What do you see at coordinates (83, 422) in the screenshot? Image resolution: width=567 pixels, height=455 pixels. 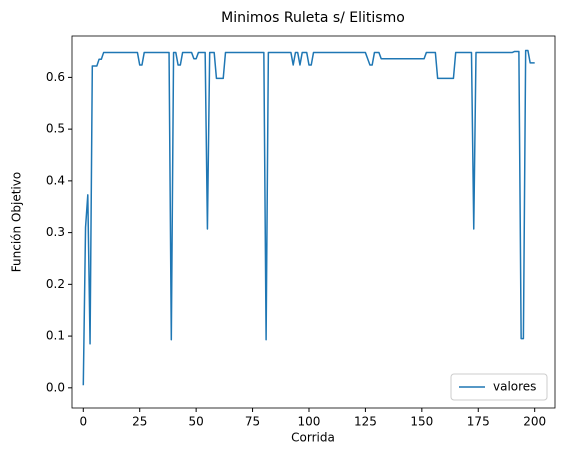 I see `x-tick-label: 0` at bounding box center [83, 422].